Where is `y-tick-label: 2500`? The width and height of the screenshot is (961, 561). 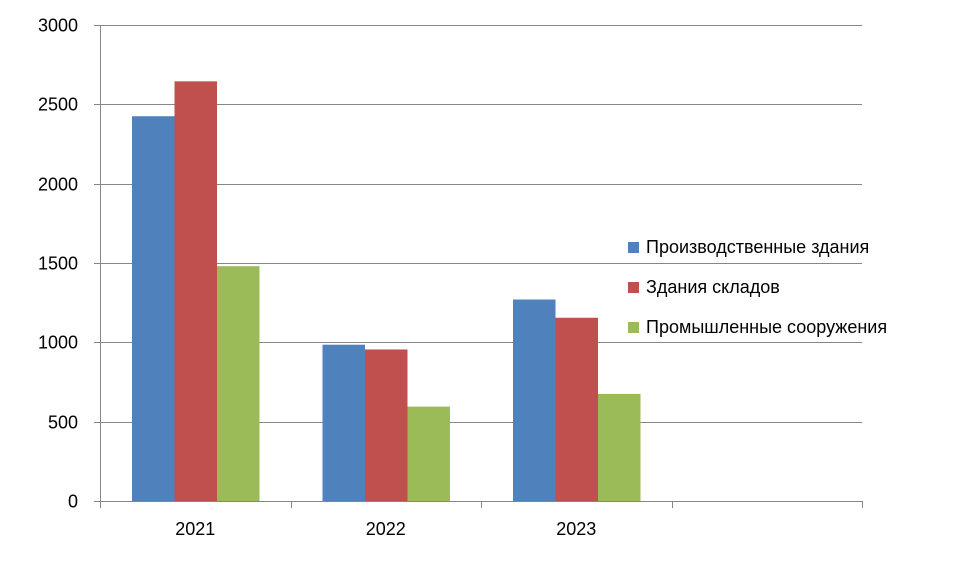 y-tick-label: 2500 is located at coordinates (58, 105).